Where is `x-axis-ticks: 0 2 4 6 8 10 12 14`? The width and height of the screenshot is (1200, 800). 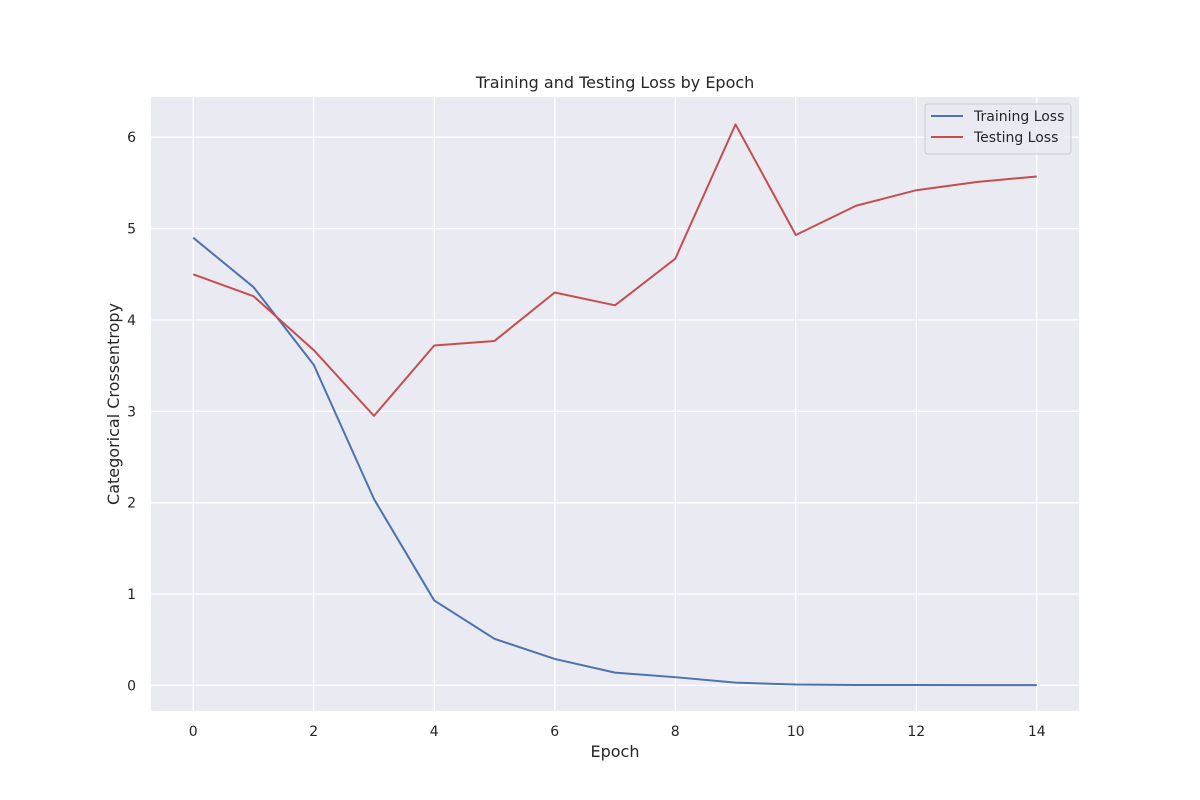 x-axis-ticks: 0 2 4 6 8 10 12 14 is located at coordinates (617, 732).